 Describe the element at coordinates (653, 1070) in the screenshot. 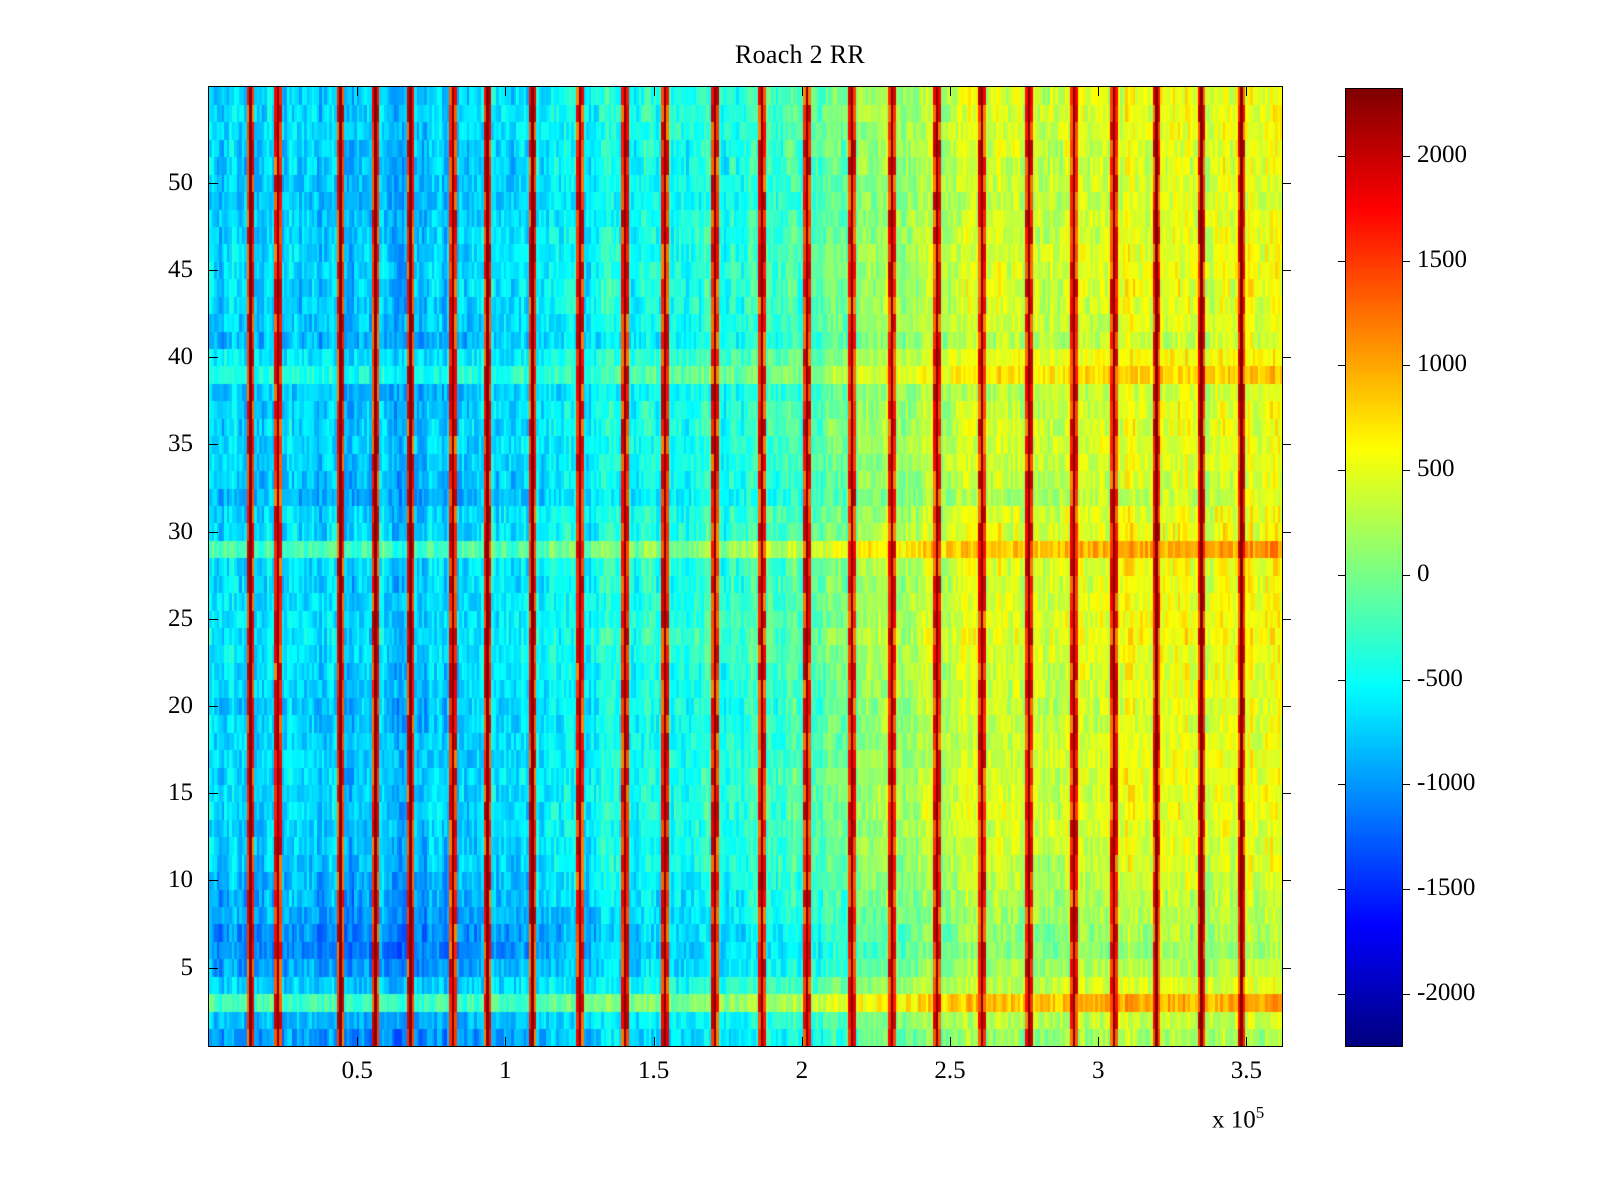

I see `x-axis-tick-label: 1.5` at that location.